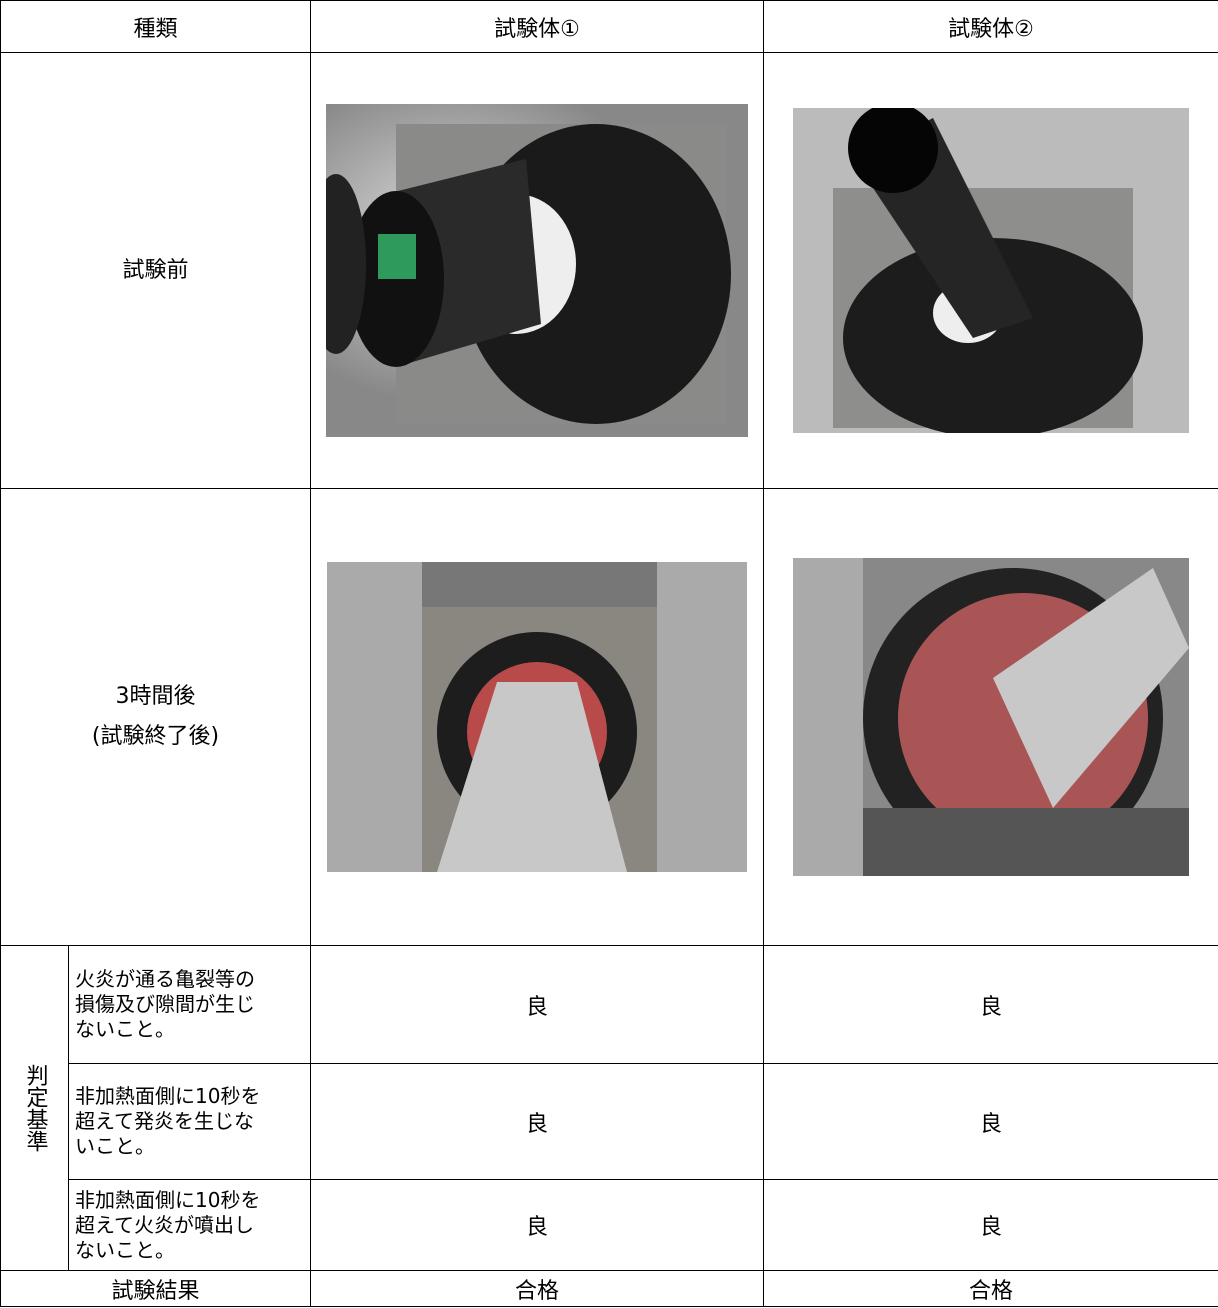 The height and width of the screenshot is (1308, 1218). What do you see at coordinates (164, 1121) in the screenshot?
I see `criteria-line: 超えて発炎を生じな` at bounding box center [164, 1121].